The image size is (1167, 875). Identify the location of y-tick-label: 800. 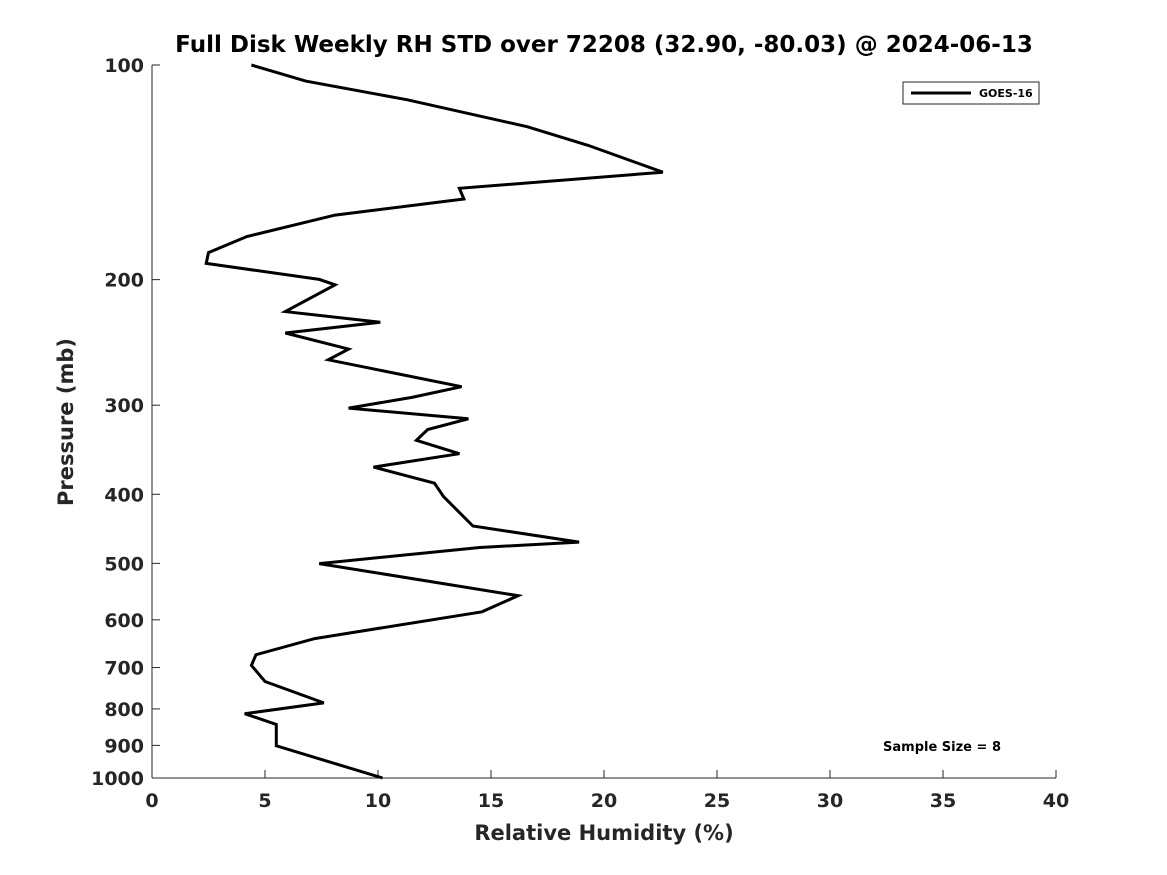
(124, 710).